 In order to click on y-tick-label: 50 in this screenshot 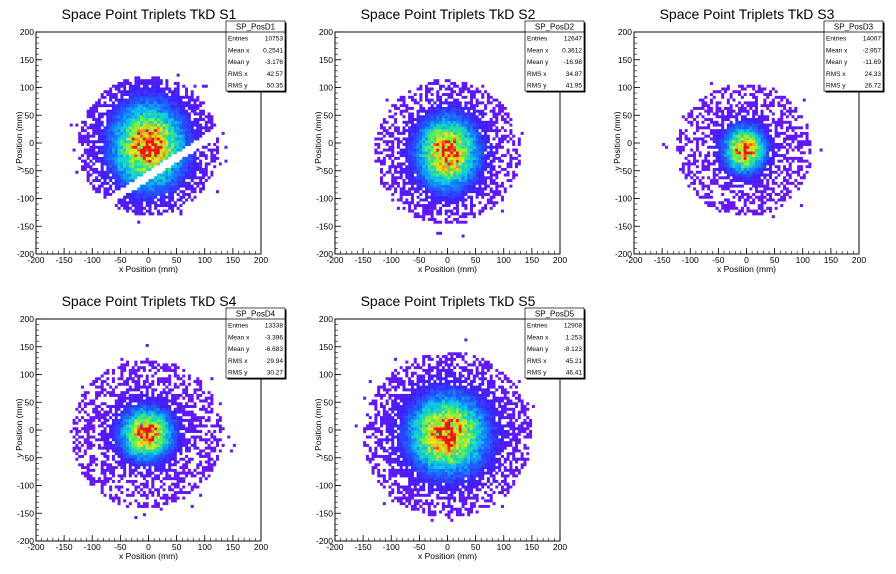, I will do `click(628, 115)`.